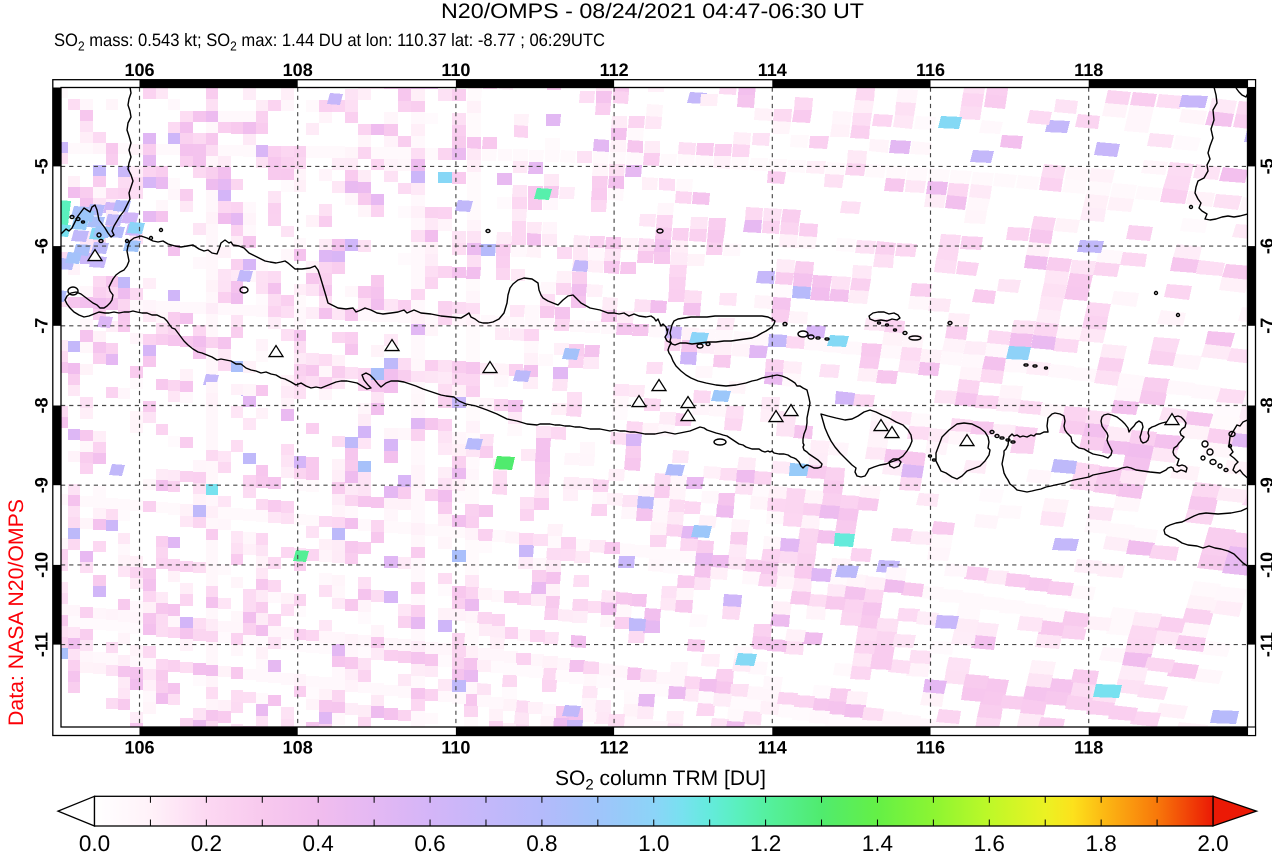  Describe the element at coordinates (318, 842) in the screenshot. I see `svg-text: 0.4` at that location.